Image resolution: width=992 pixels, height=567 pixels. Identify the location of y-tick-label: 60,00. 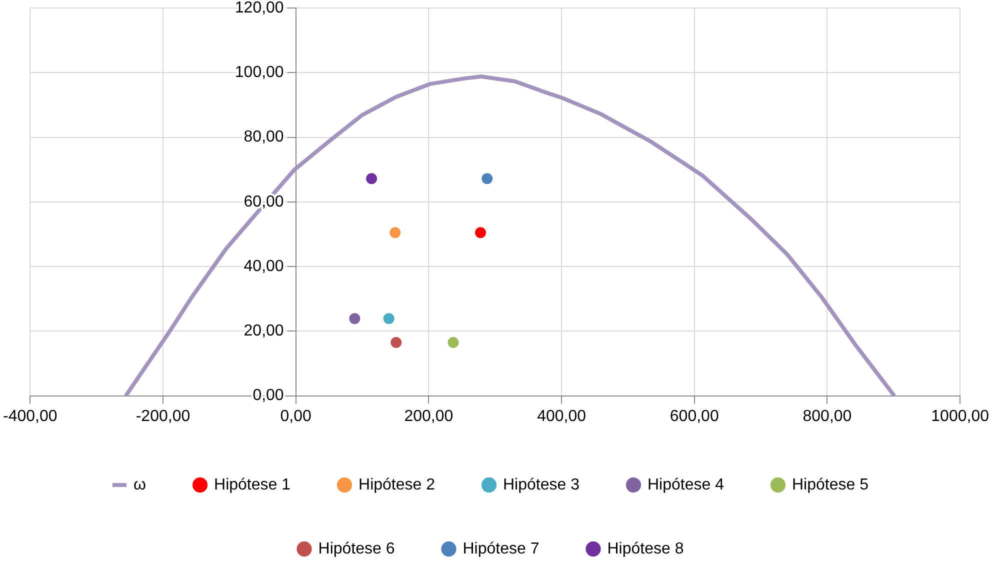
(264, 201).